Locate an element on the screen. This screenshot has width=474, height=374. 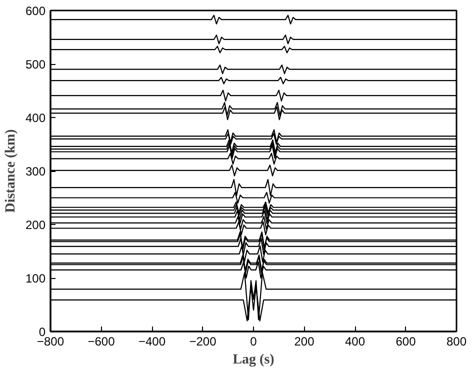
x-tick-label: 400 is located at coordinates (355, 341).